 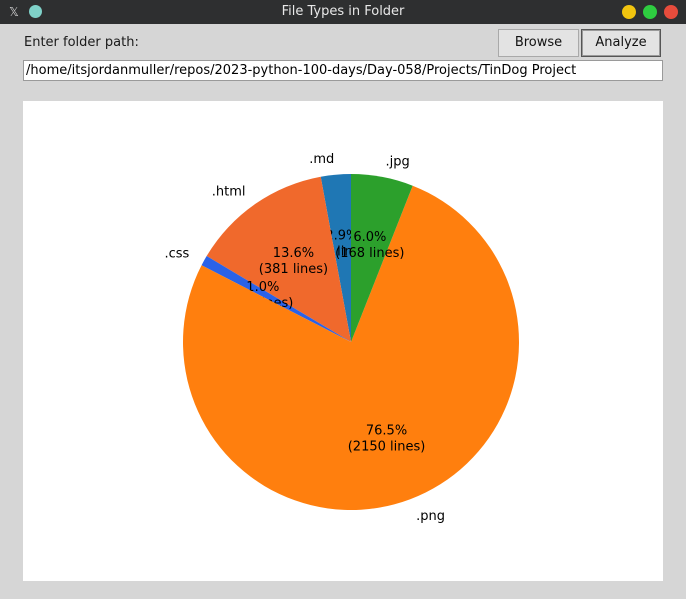 What do you see at coordinates (430, 516) in the screenshot?
I see `slice-label-png: .png` at bounding box center [430, 516].